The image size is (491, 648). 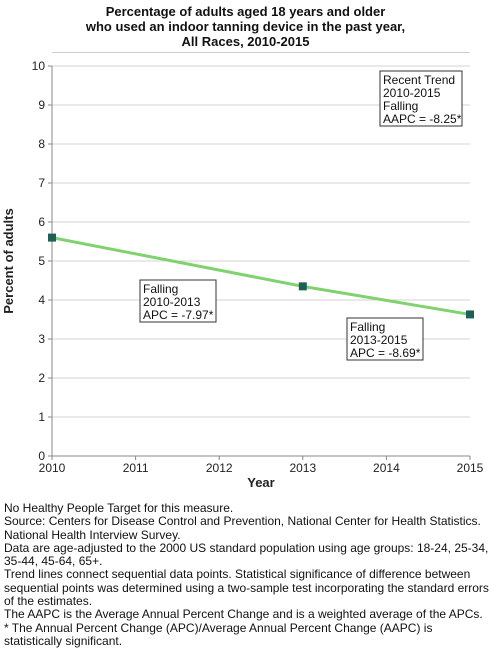 I want to click on y-tick-label: 8, so click(x=41, y=144).